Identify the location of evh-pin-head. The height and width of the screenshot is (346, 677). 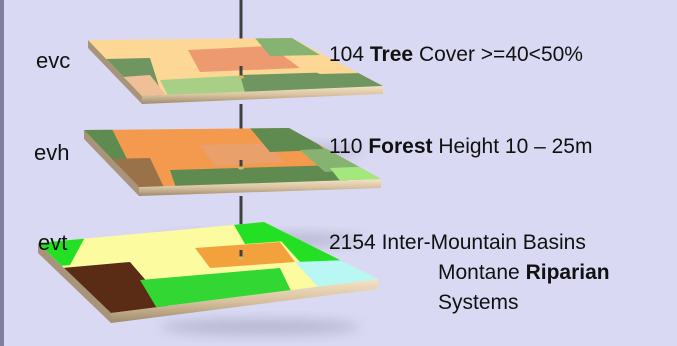
(241, 168).